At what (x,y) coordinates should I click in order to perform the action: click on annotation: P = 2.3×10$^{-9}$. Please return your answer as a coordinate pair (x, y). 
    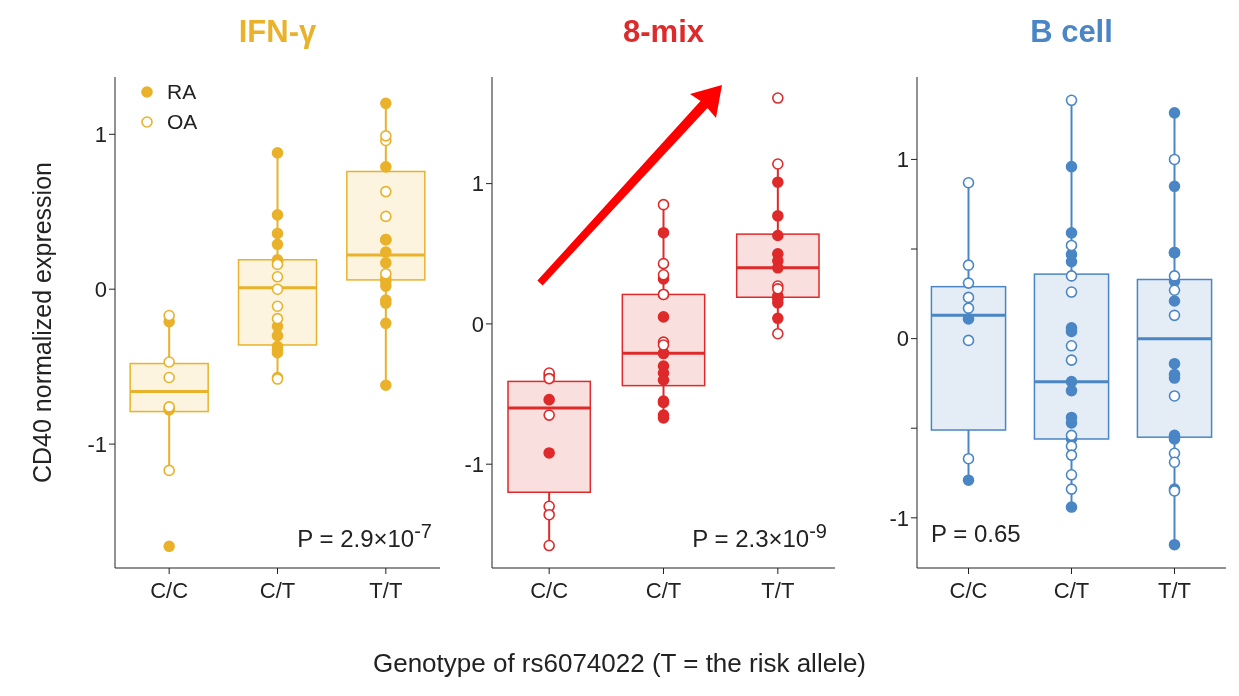
    Looking at the image, I should click on (759, 536).